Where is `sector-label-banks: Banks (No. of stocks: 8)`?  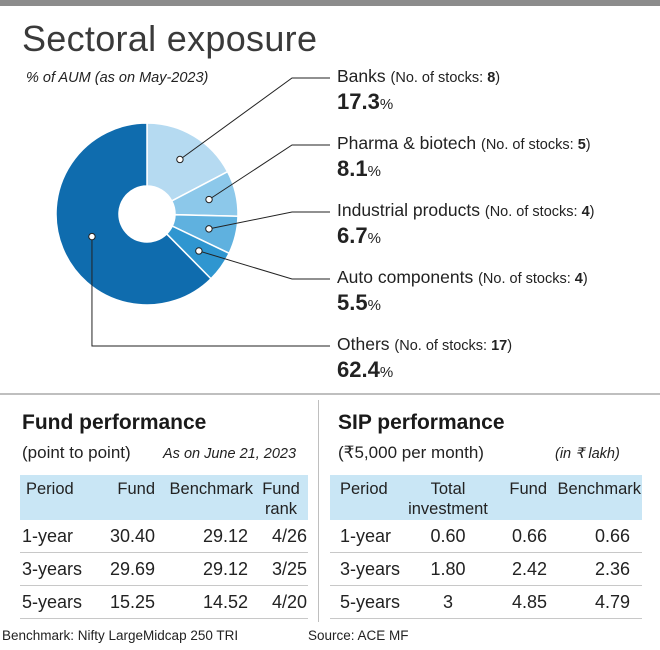 sector-label-banks: Banks (No. of stocks: 8) is located at coordinates (419, 76).